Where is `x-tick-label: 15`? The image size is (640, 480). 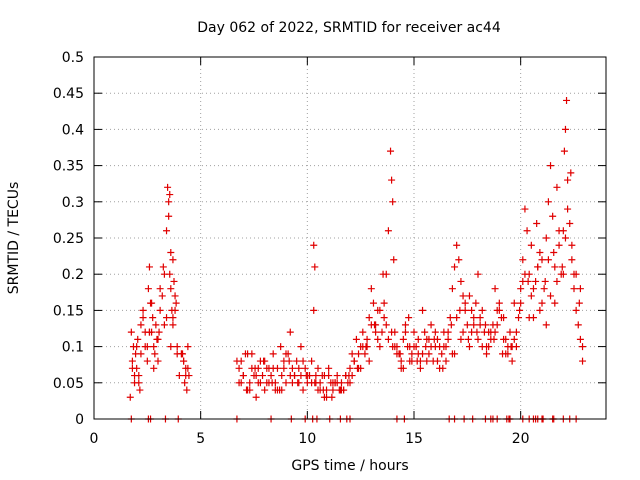
x-tick-label: 15 is located at coordinates (414, 439).